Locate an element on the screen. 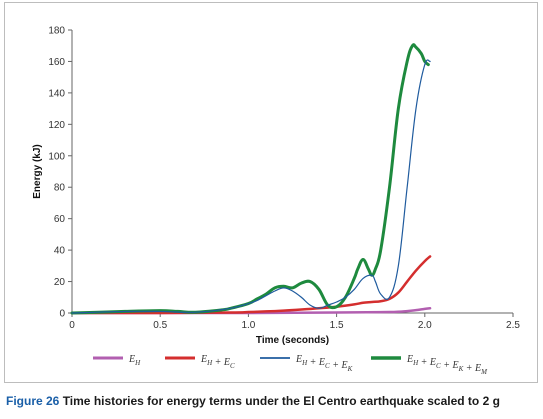 The width and height of the screenshot is (543, 419). y-tick-label: 60 is located at coordinates (60, 219).